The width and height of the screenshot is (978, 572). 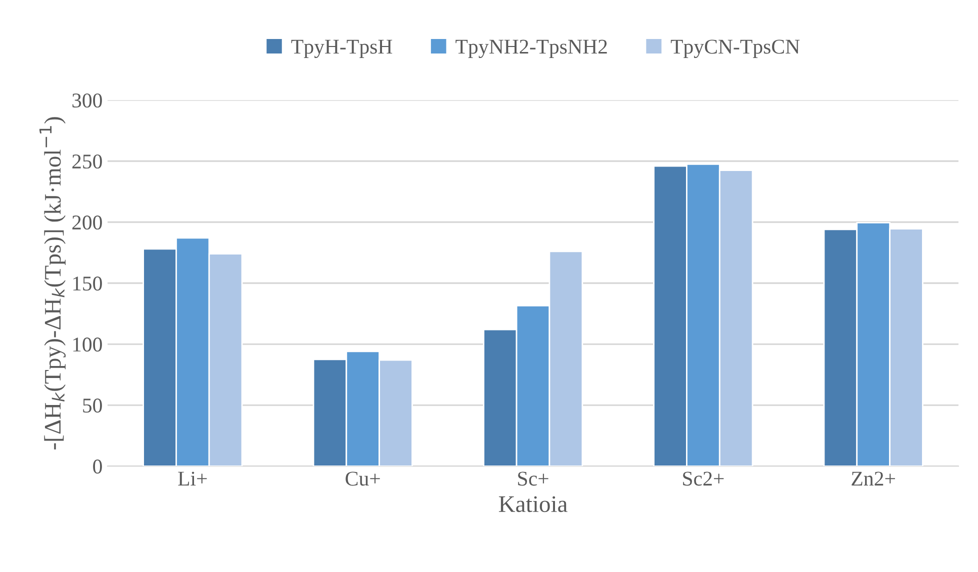 What do you see at coordinates (703, 479) in the screenshot?
I see `x-tick-label: Sc2+` at bounding box center [703, 479].